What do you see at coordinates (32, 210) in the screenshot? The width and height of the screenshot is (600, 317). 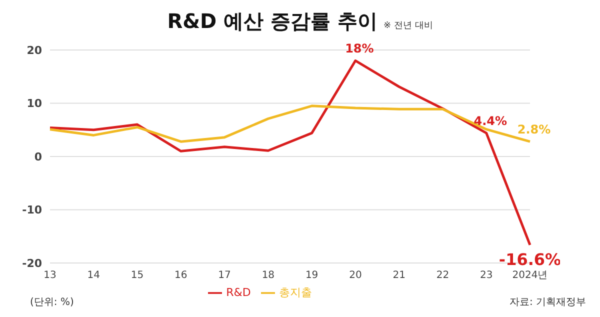 I see `y-tick-label: -10` at bounding box center [32, 210].